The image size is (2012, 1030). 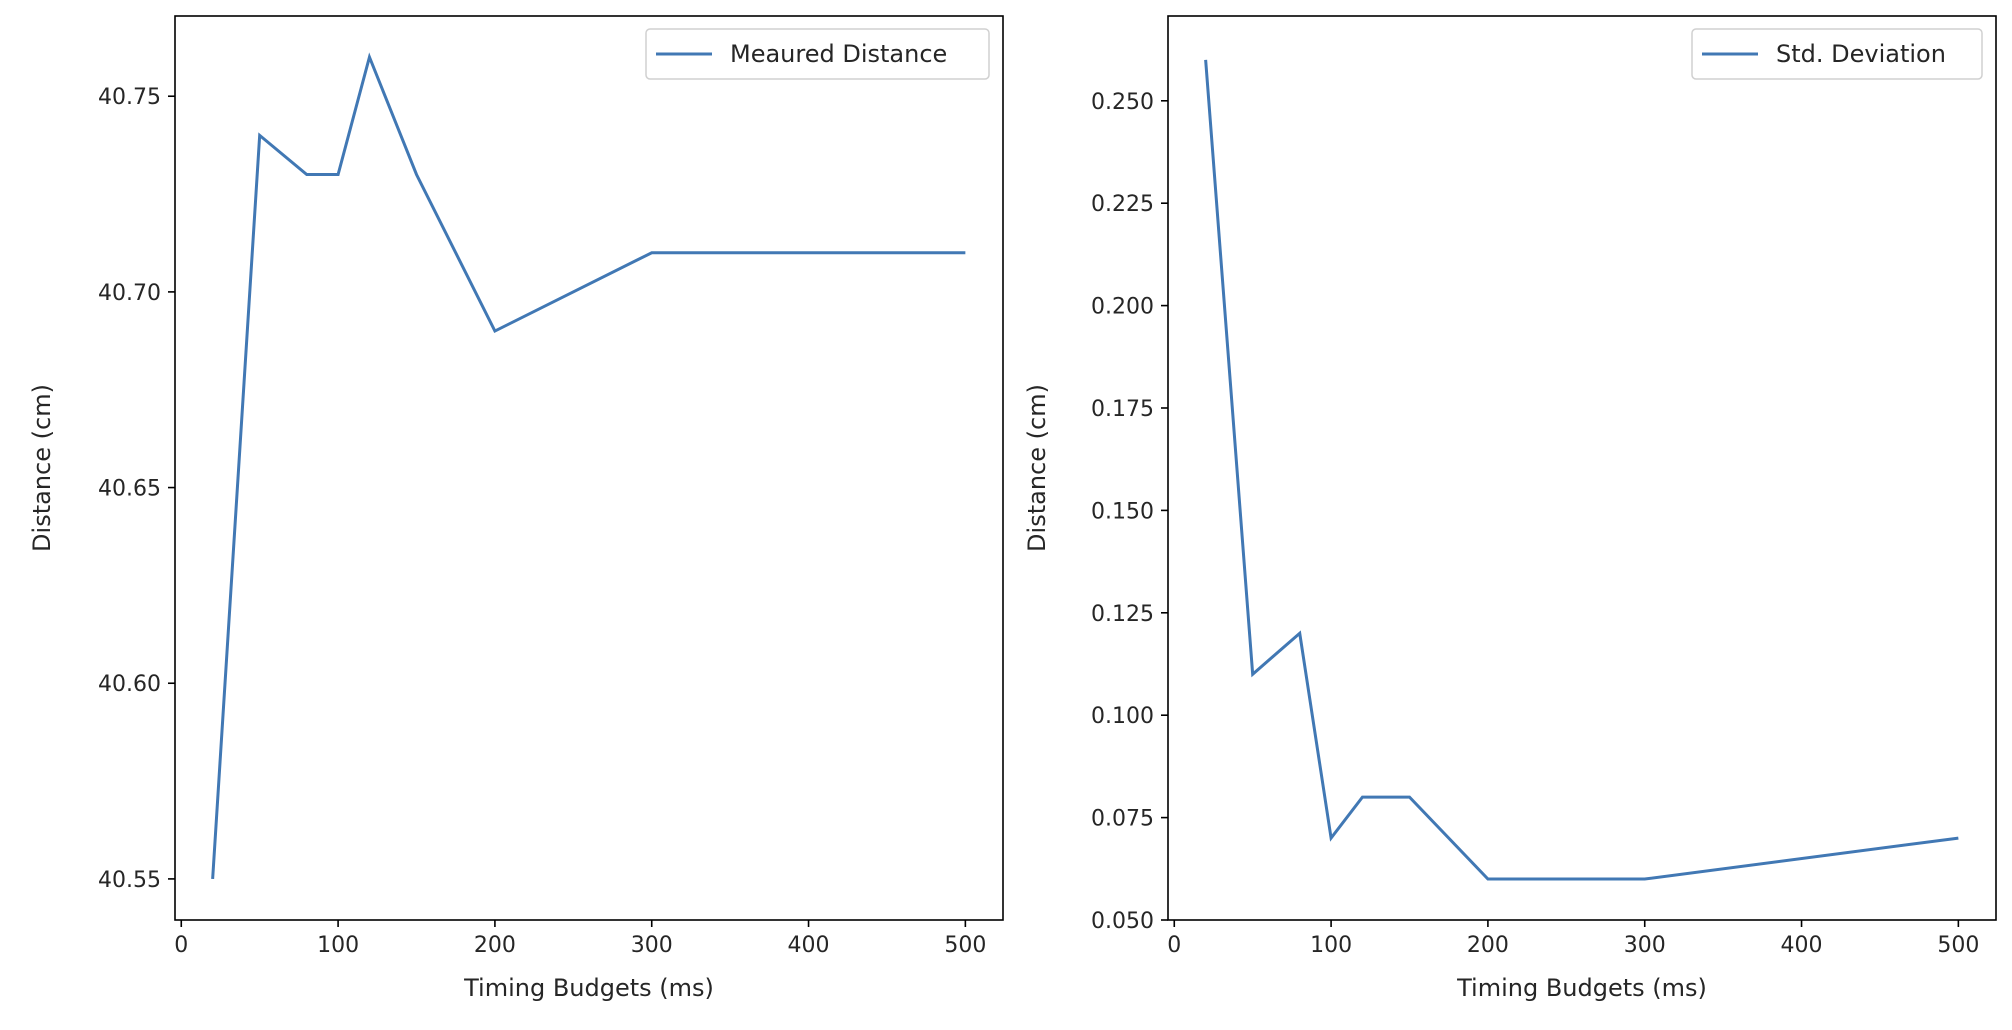 What do you see at coordinates (1122, 511) in the screenshot?
I see `y-tick-label: 0.150` at bounding box center [1122, 511].